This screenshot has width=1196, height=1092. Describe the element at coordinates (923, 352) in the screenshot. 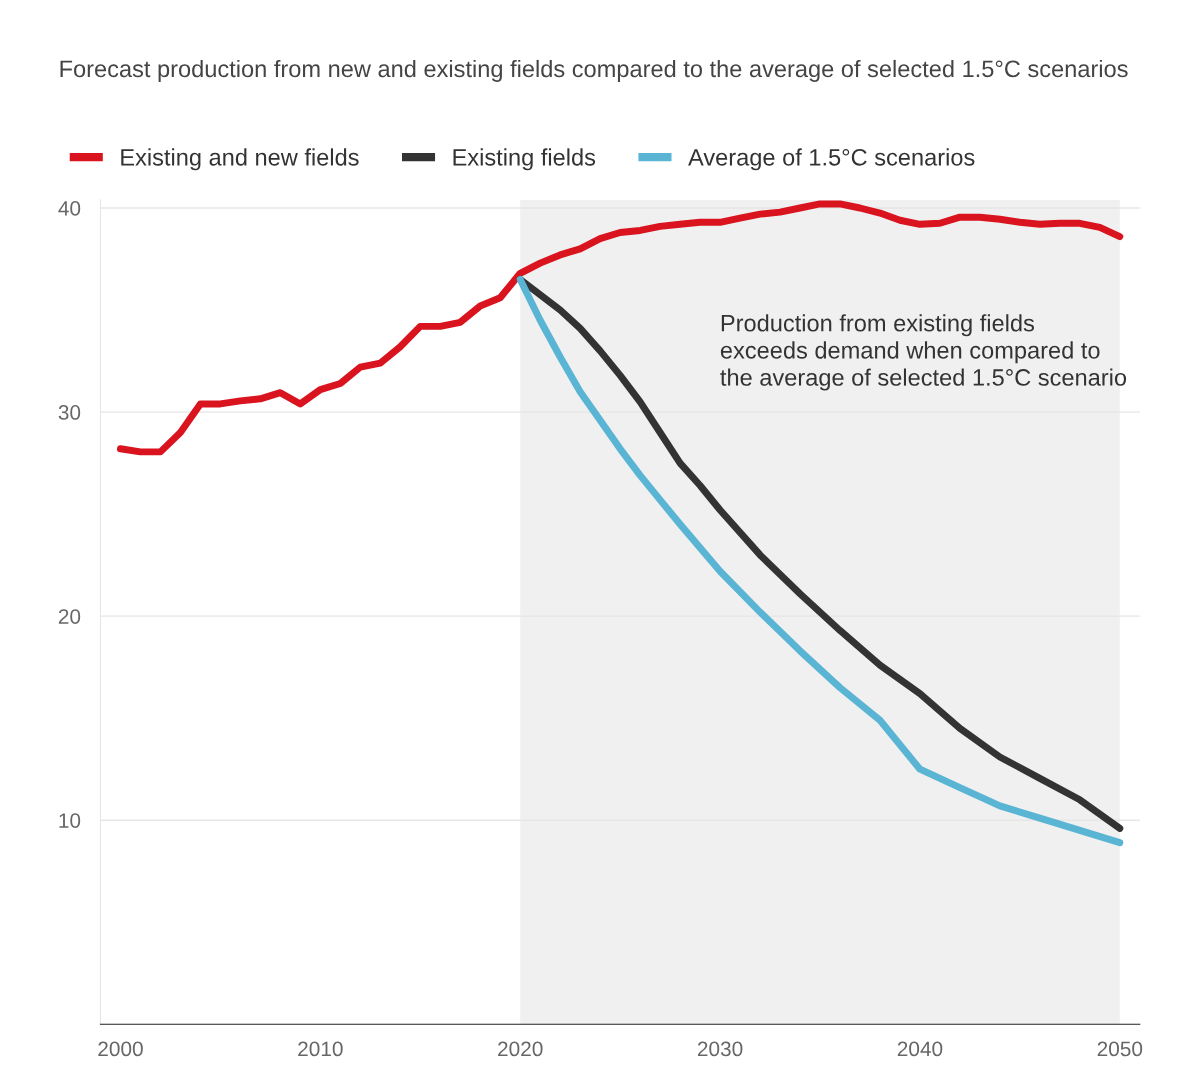

I see `annotation: Production from existing fields exceeds demand when compared to the average of selected 1.5°C scenario` at that location.